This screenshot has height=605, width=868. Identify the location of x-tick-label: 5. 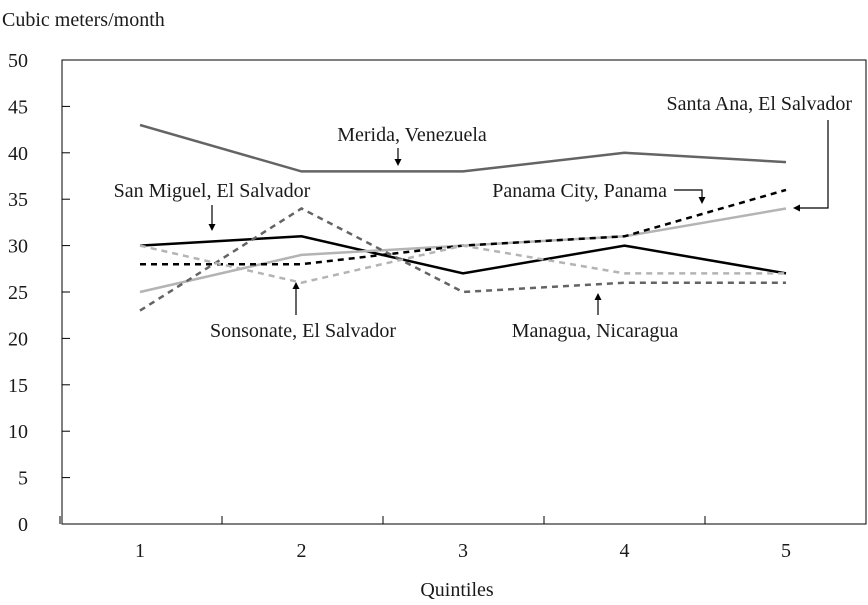
(786, 551).